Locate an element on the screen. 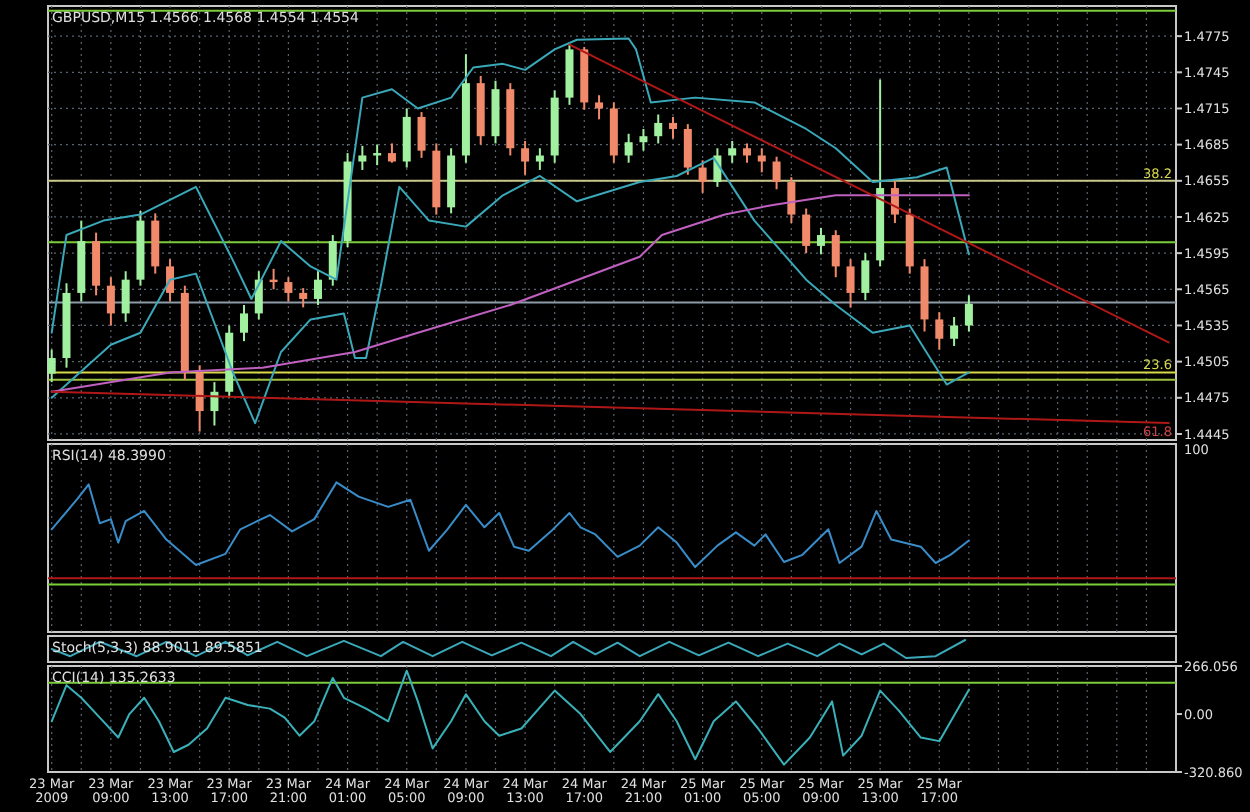 Image resolution: width=1250 pixels, height=812 pixels. line-series is located at coordinates (510, 717).